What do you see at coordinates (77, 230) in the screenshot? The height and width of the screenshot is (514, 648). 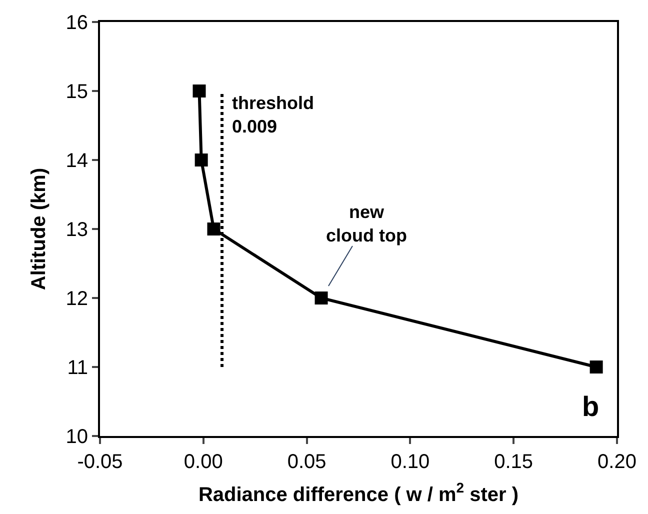 I see `y-tick-label: 13` at bounding box center [77, 230].